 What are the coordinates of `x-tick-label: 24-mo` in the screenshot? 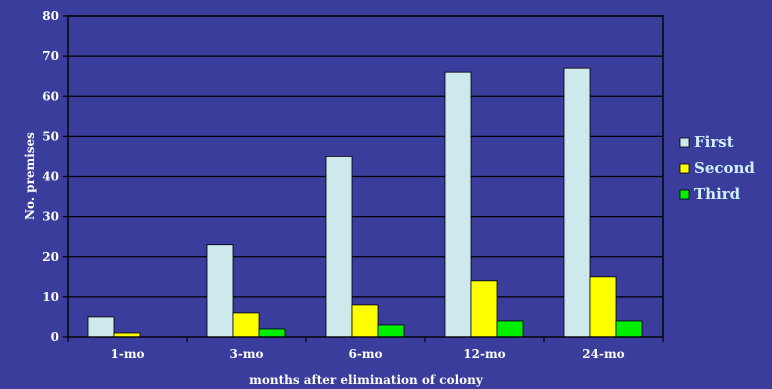 It's located at (603, 354).